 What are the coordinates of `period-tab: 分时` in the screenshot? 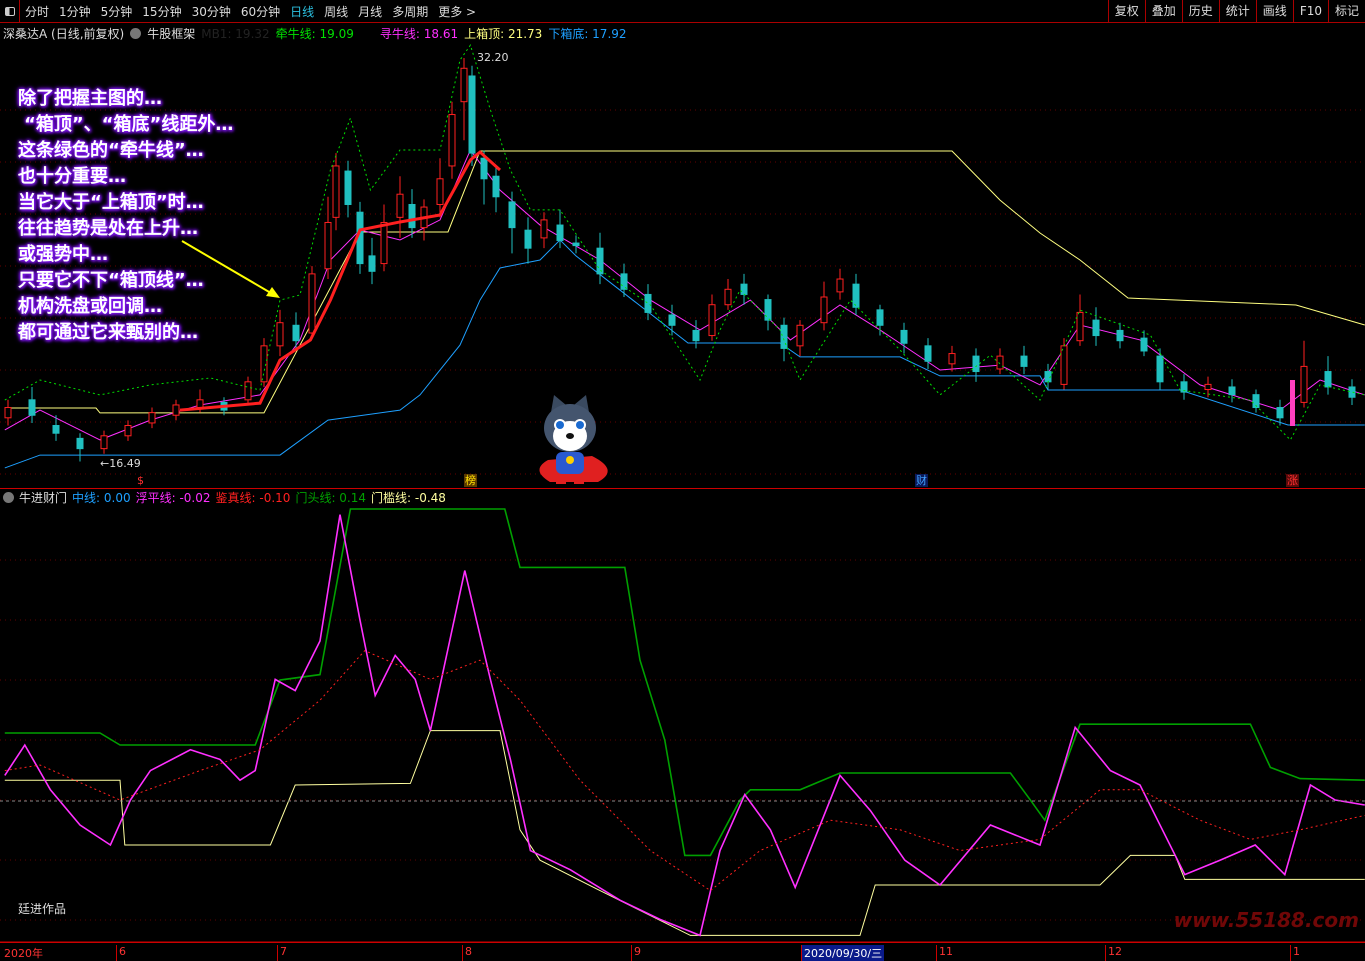 It's located at (37, 11).